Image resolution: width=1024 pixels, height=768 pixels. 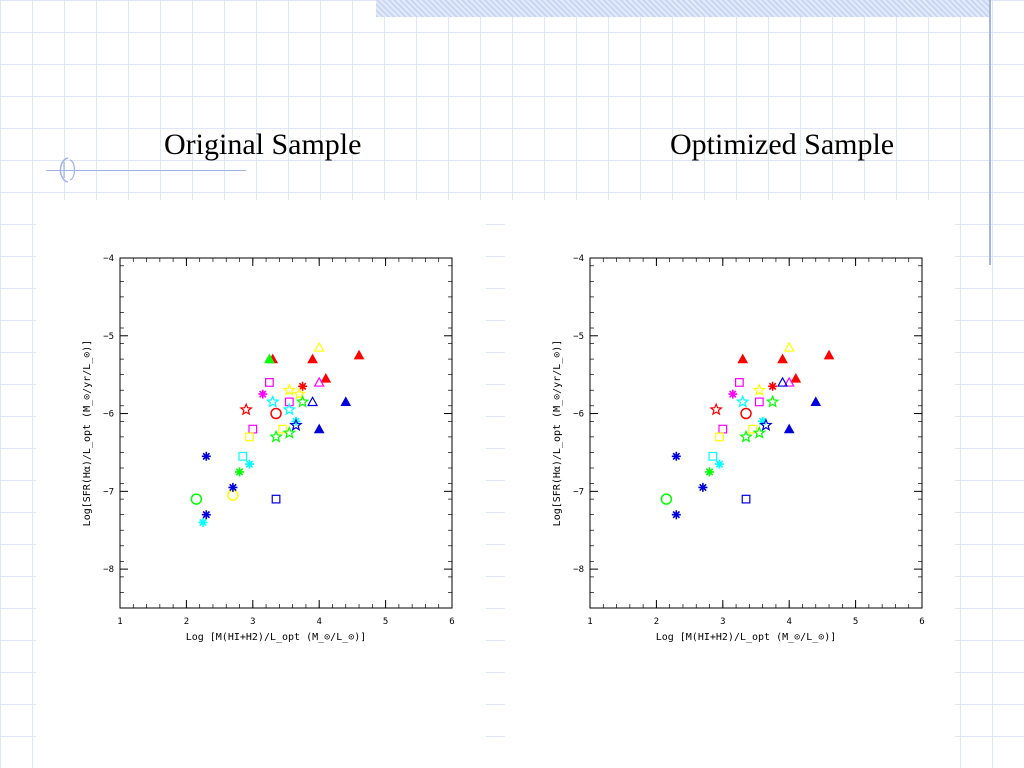 What do you see at coordinates (782, 144) in the screenshot?
I see `title-optimized-sample: Optimized Sample` at bounding box center [782, 144].